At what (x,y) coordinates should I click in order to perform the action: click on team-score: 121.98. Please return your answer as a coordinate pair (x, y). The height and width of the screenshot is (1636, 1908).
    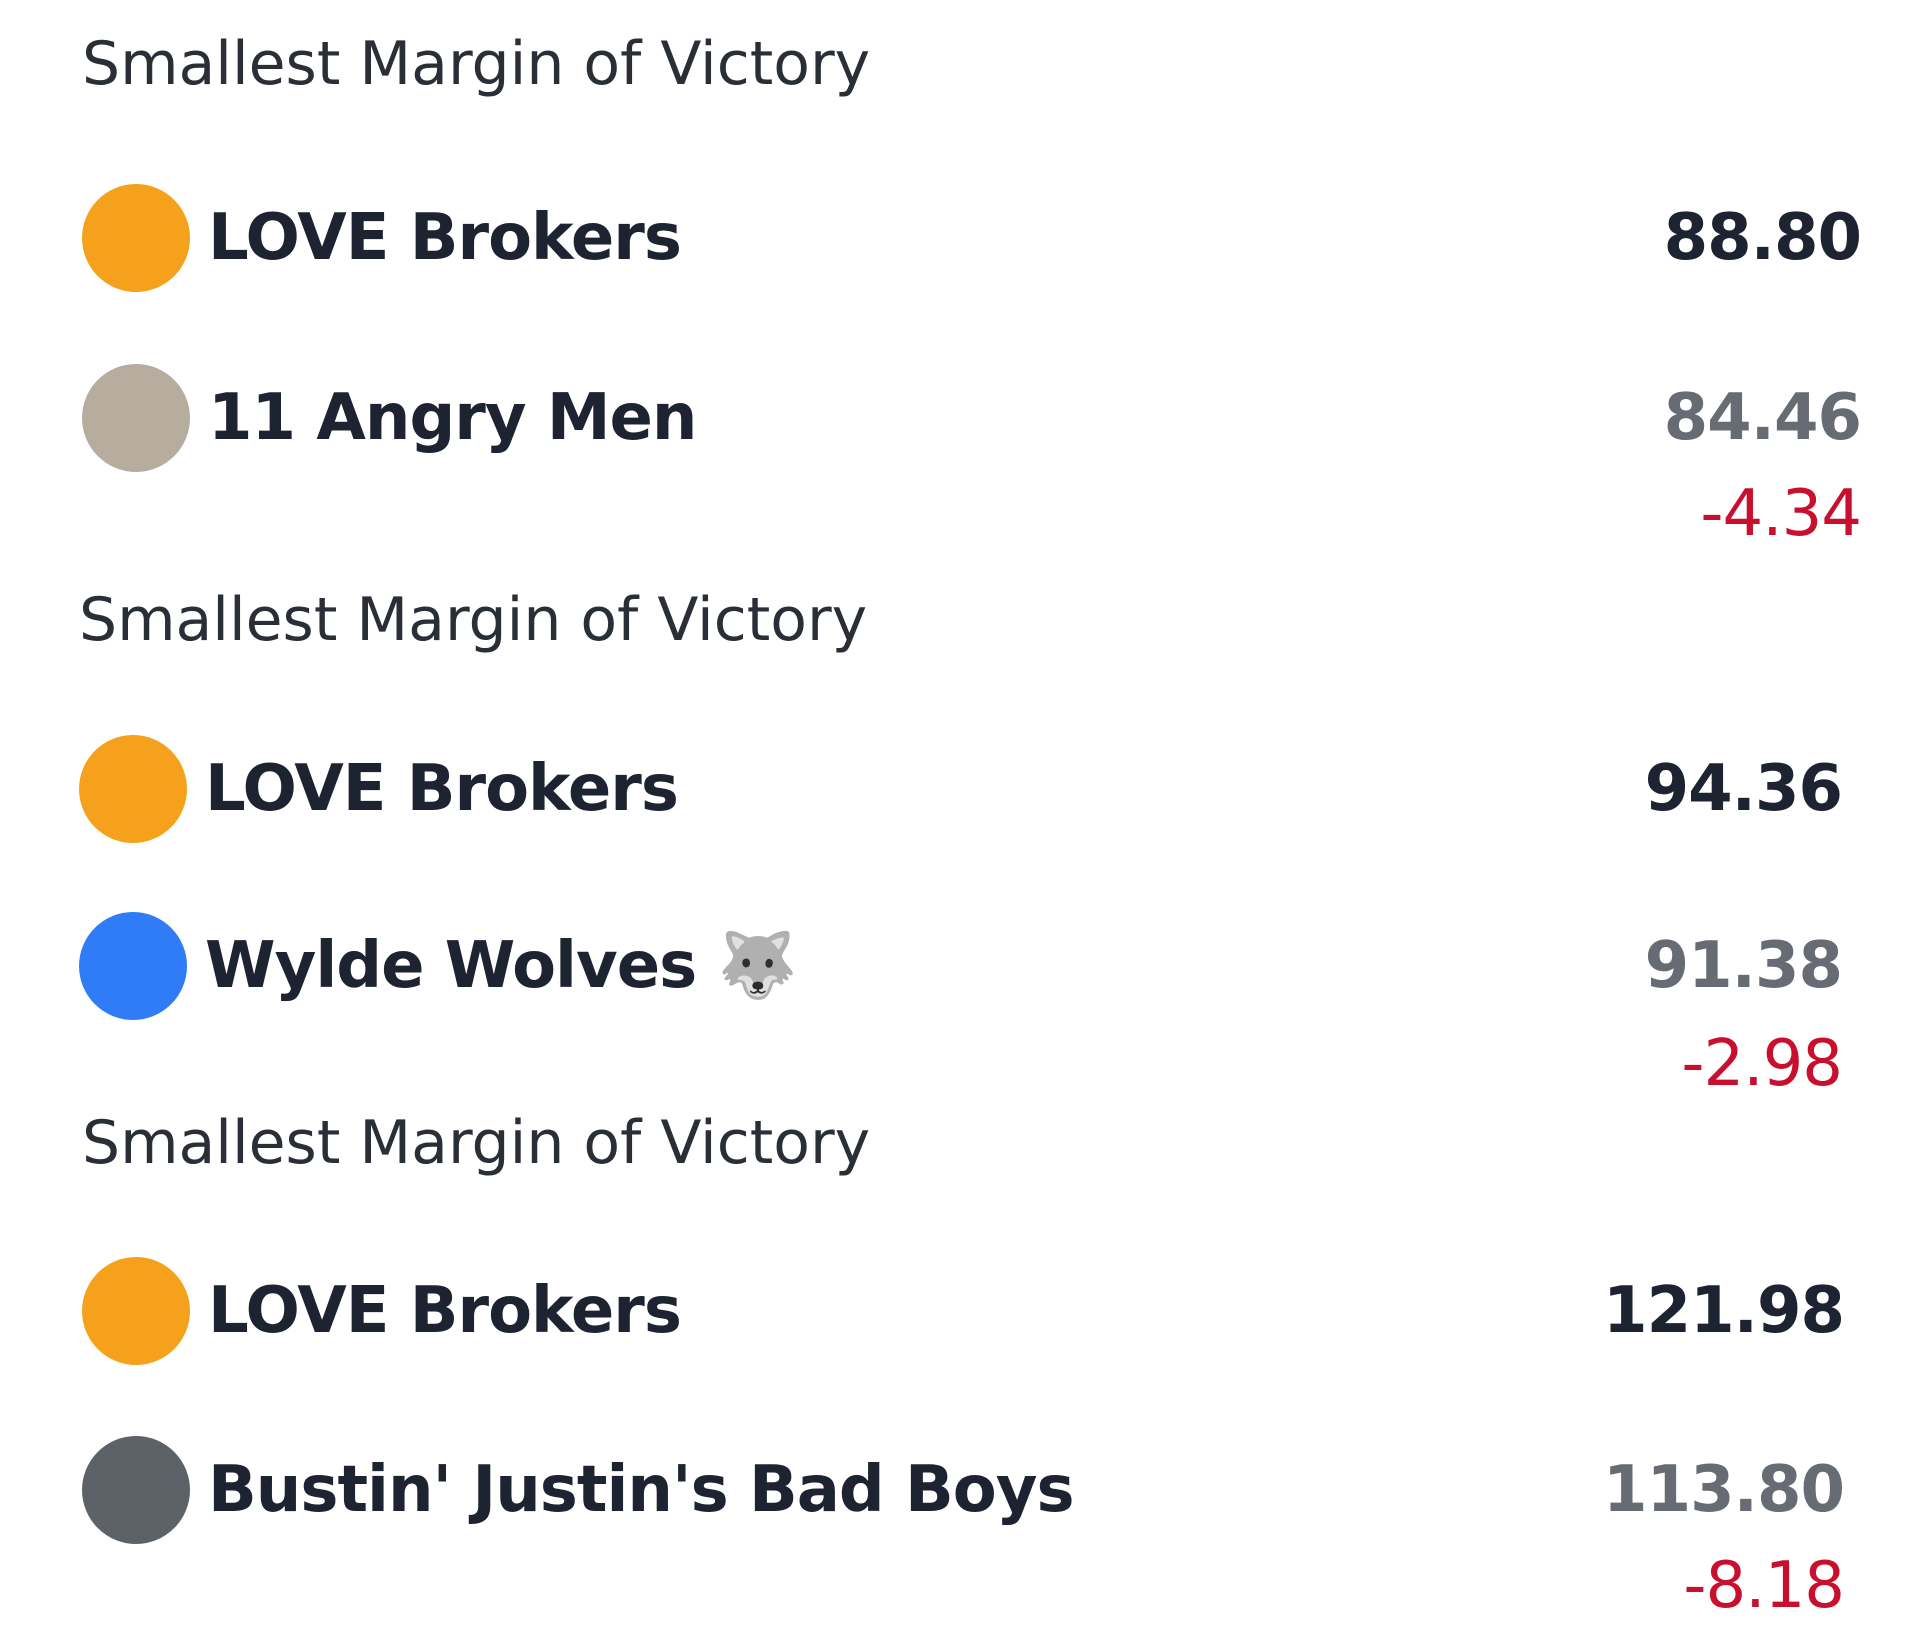
    Looking at the image, I should click on (1724, 1311).